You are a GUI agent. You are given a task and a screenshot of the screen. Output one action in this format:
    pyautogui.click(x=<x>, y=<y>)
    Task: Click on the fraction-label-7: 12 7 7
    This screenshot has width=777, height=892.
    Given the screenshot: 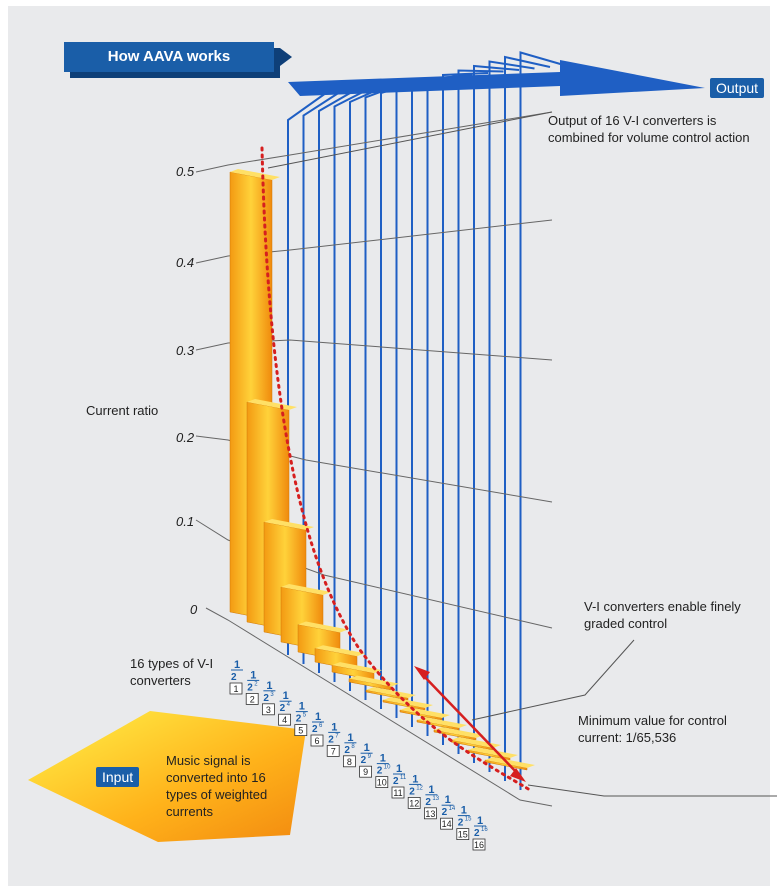 What is the action you would take?
    pyautogui.click(x=333, y=739)
    